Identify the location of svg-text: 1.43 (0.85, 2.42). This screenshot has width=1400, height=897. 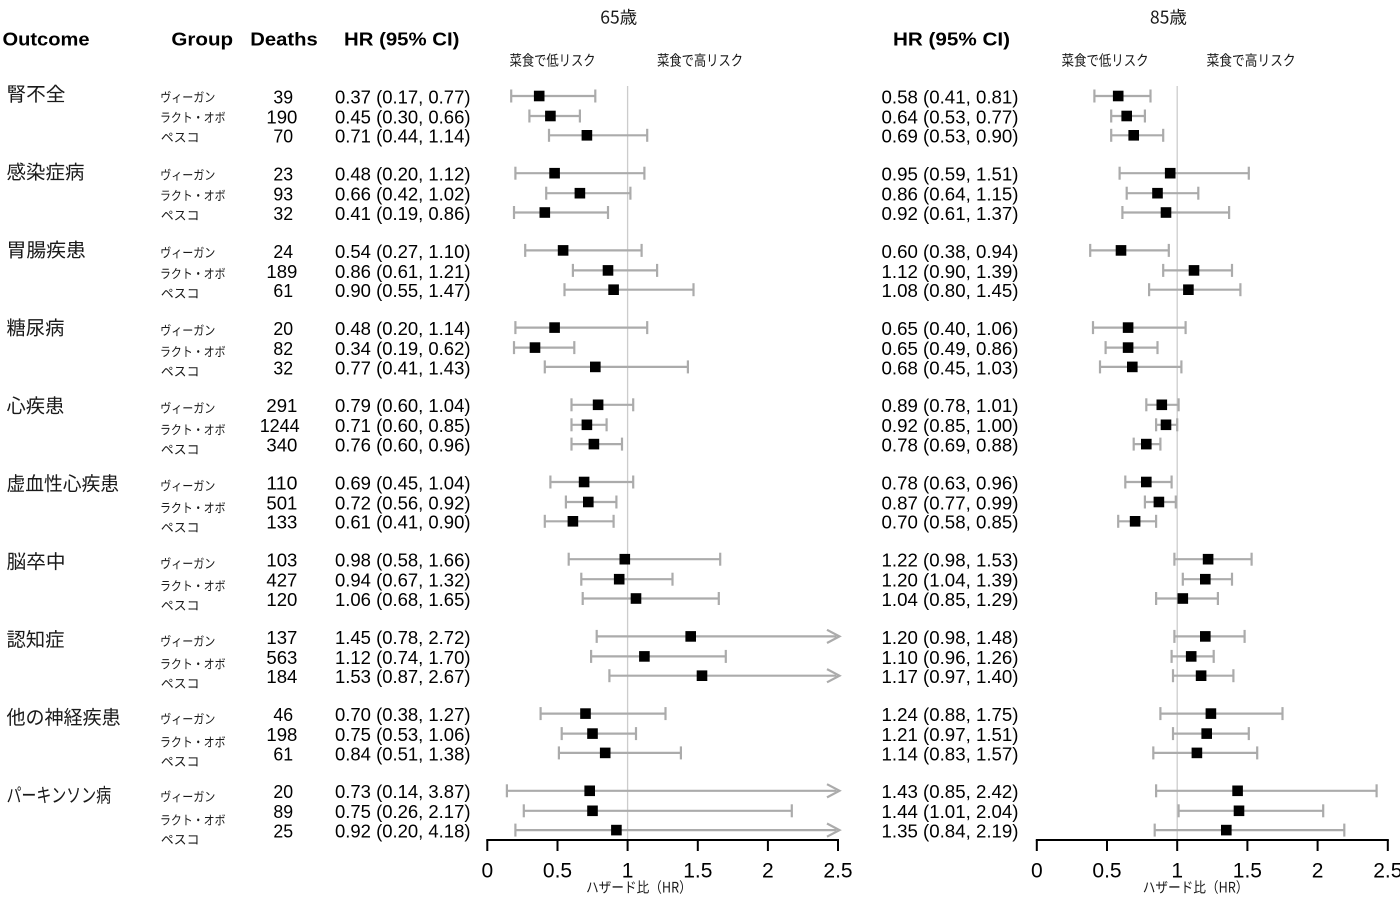
(950, 792).